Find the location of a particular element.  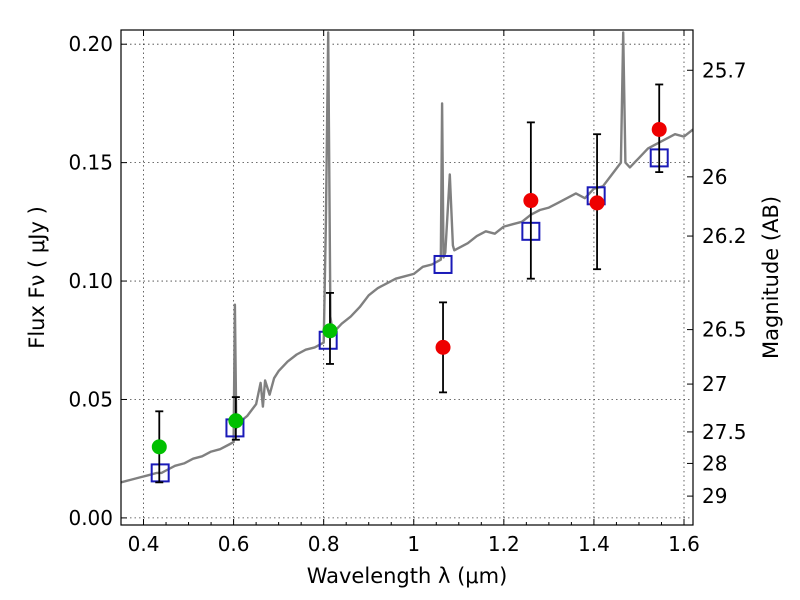

x-tick-label: 1.6 is located at coordinates (684, 544).